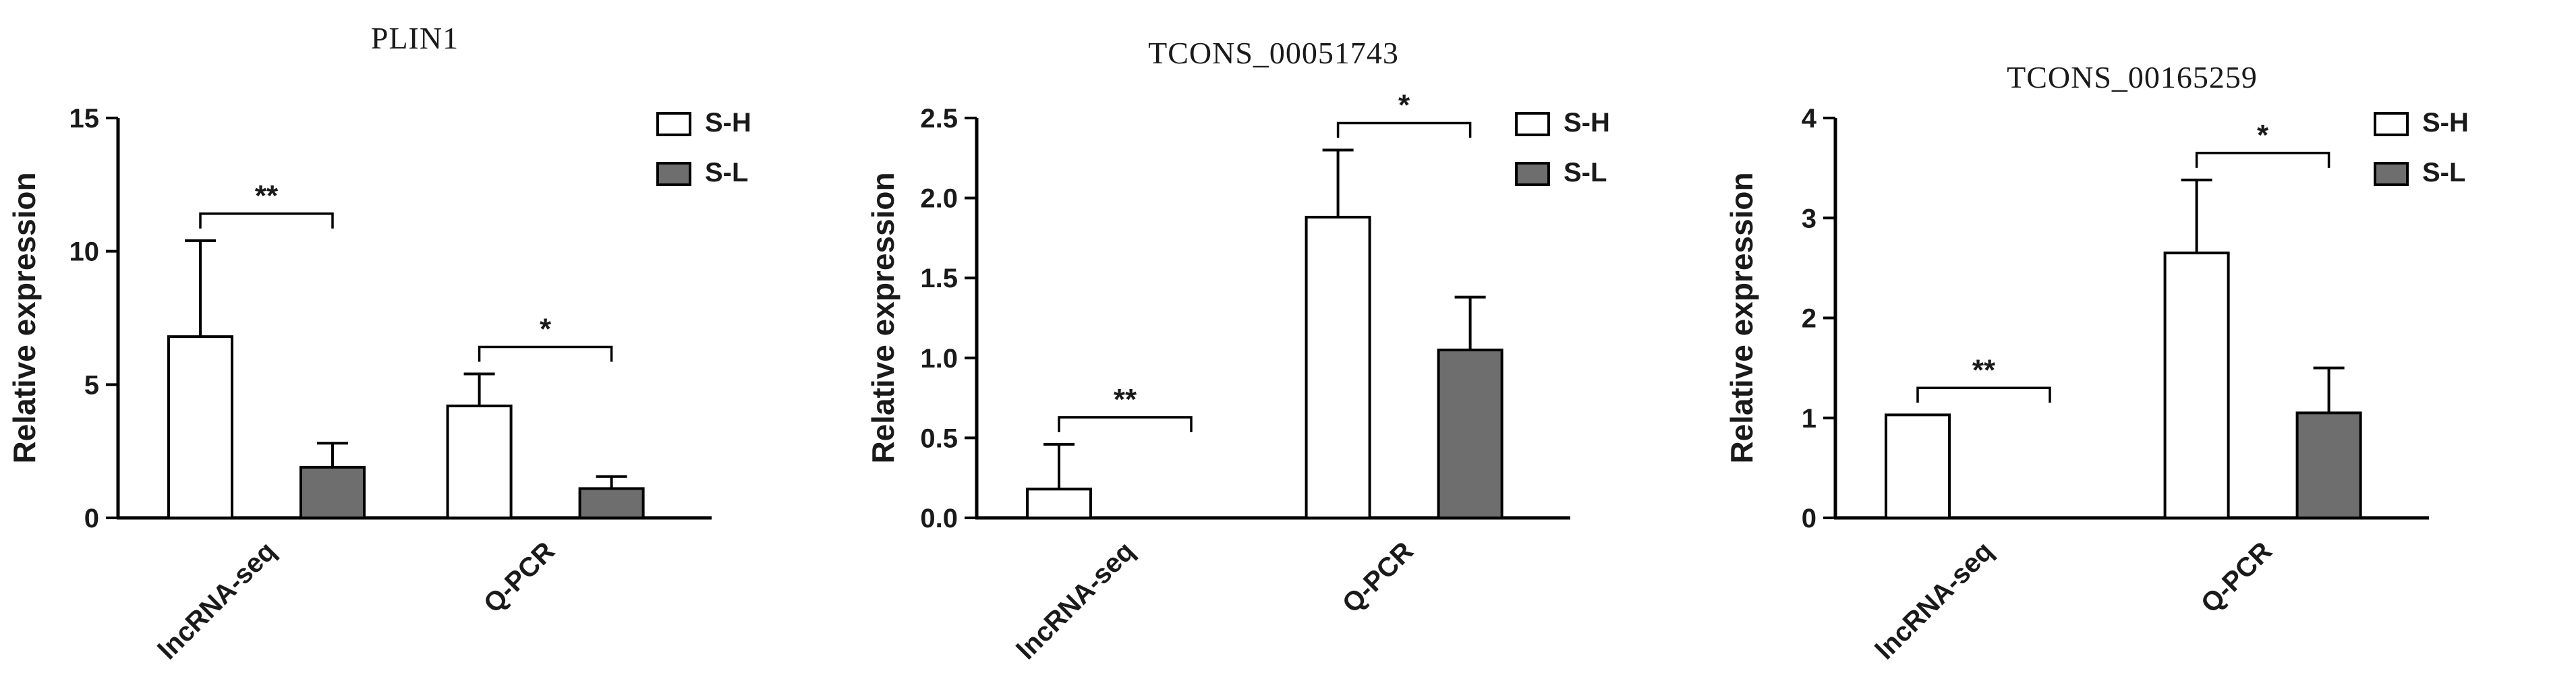 The image size is (2576, 675). I want to click on y-tick-label: 1, so click(1809, 419).